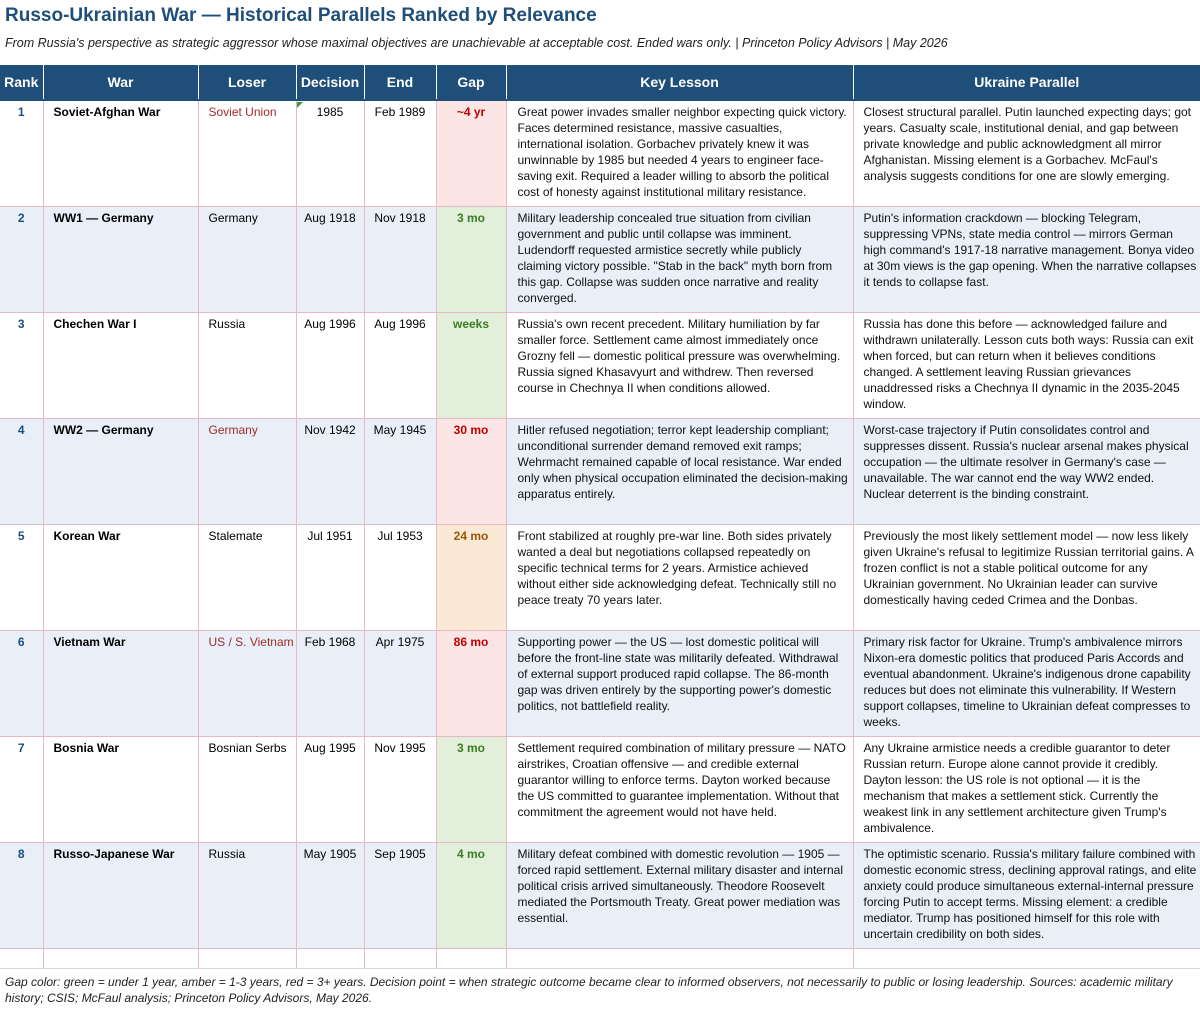  What do you see at coordinates (22, 259) in the screenshot?
I see `cell-rank: 2` at bounding box center [22, 259].